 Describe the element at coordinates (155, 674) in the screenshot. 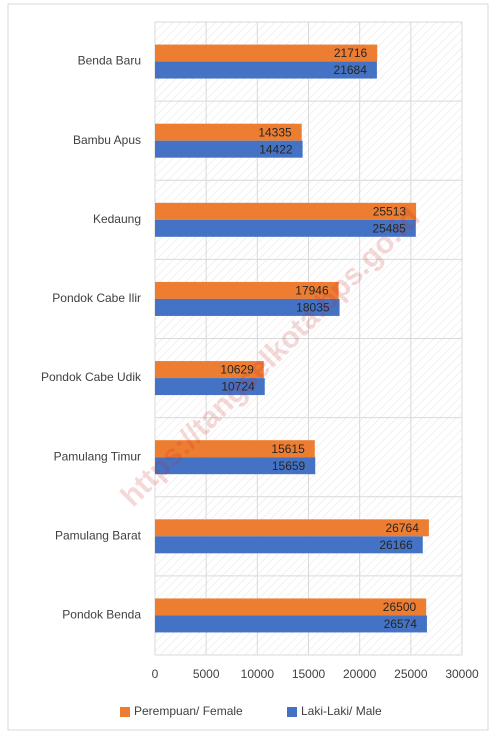

I see `x-tick-label: 0` at that location.